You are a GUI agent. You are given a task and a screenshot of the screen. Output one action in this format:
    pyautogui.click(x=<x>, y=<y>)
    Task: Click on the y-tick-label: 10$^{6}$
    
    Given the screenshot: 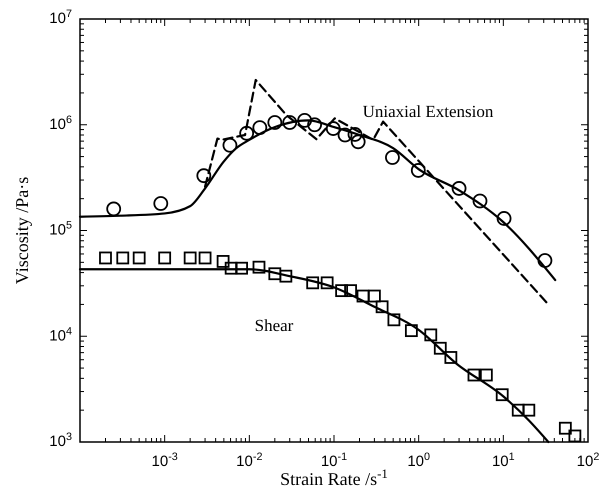 What is the action you would take?
    pyautogui.click(x=60, y=123)
    